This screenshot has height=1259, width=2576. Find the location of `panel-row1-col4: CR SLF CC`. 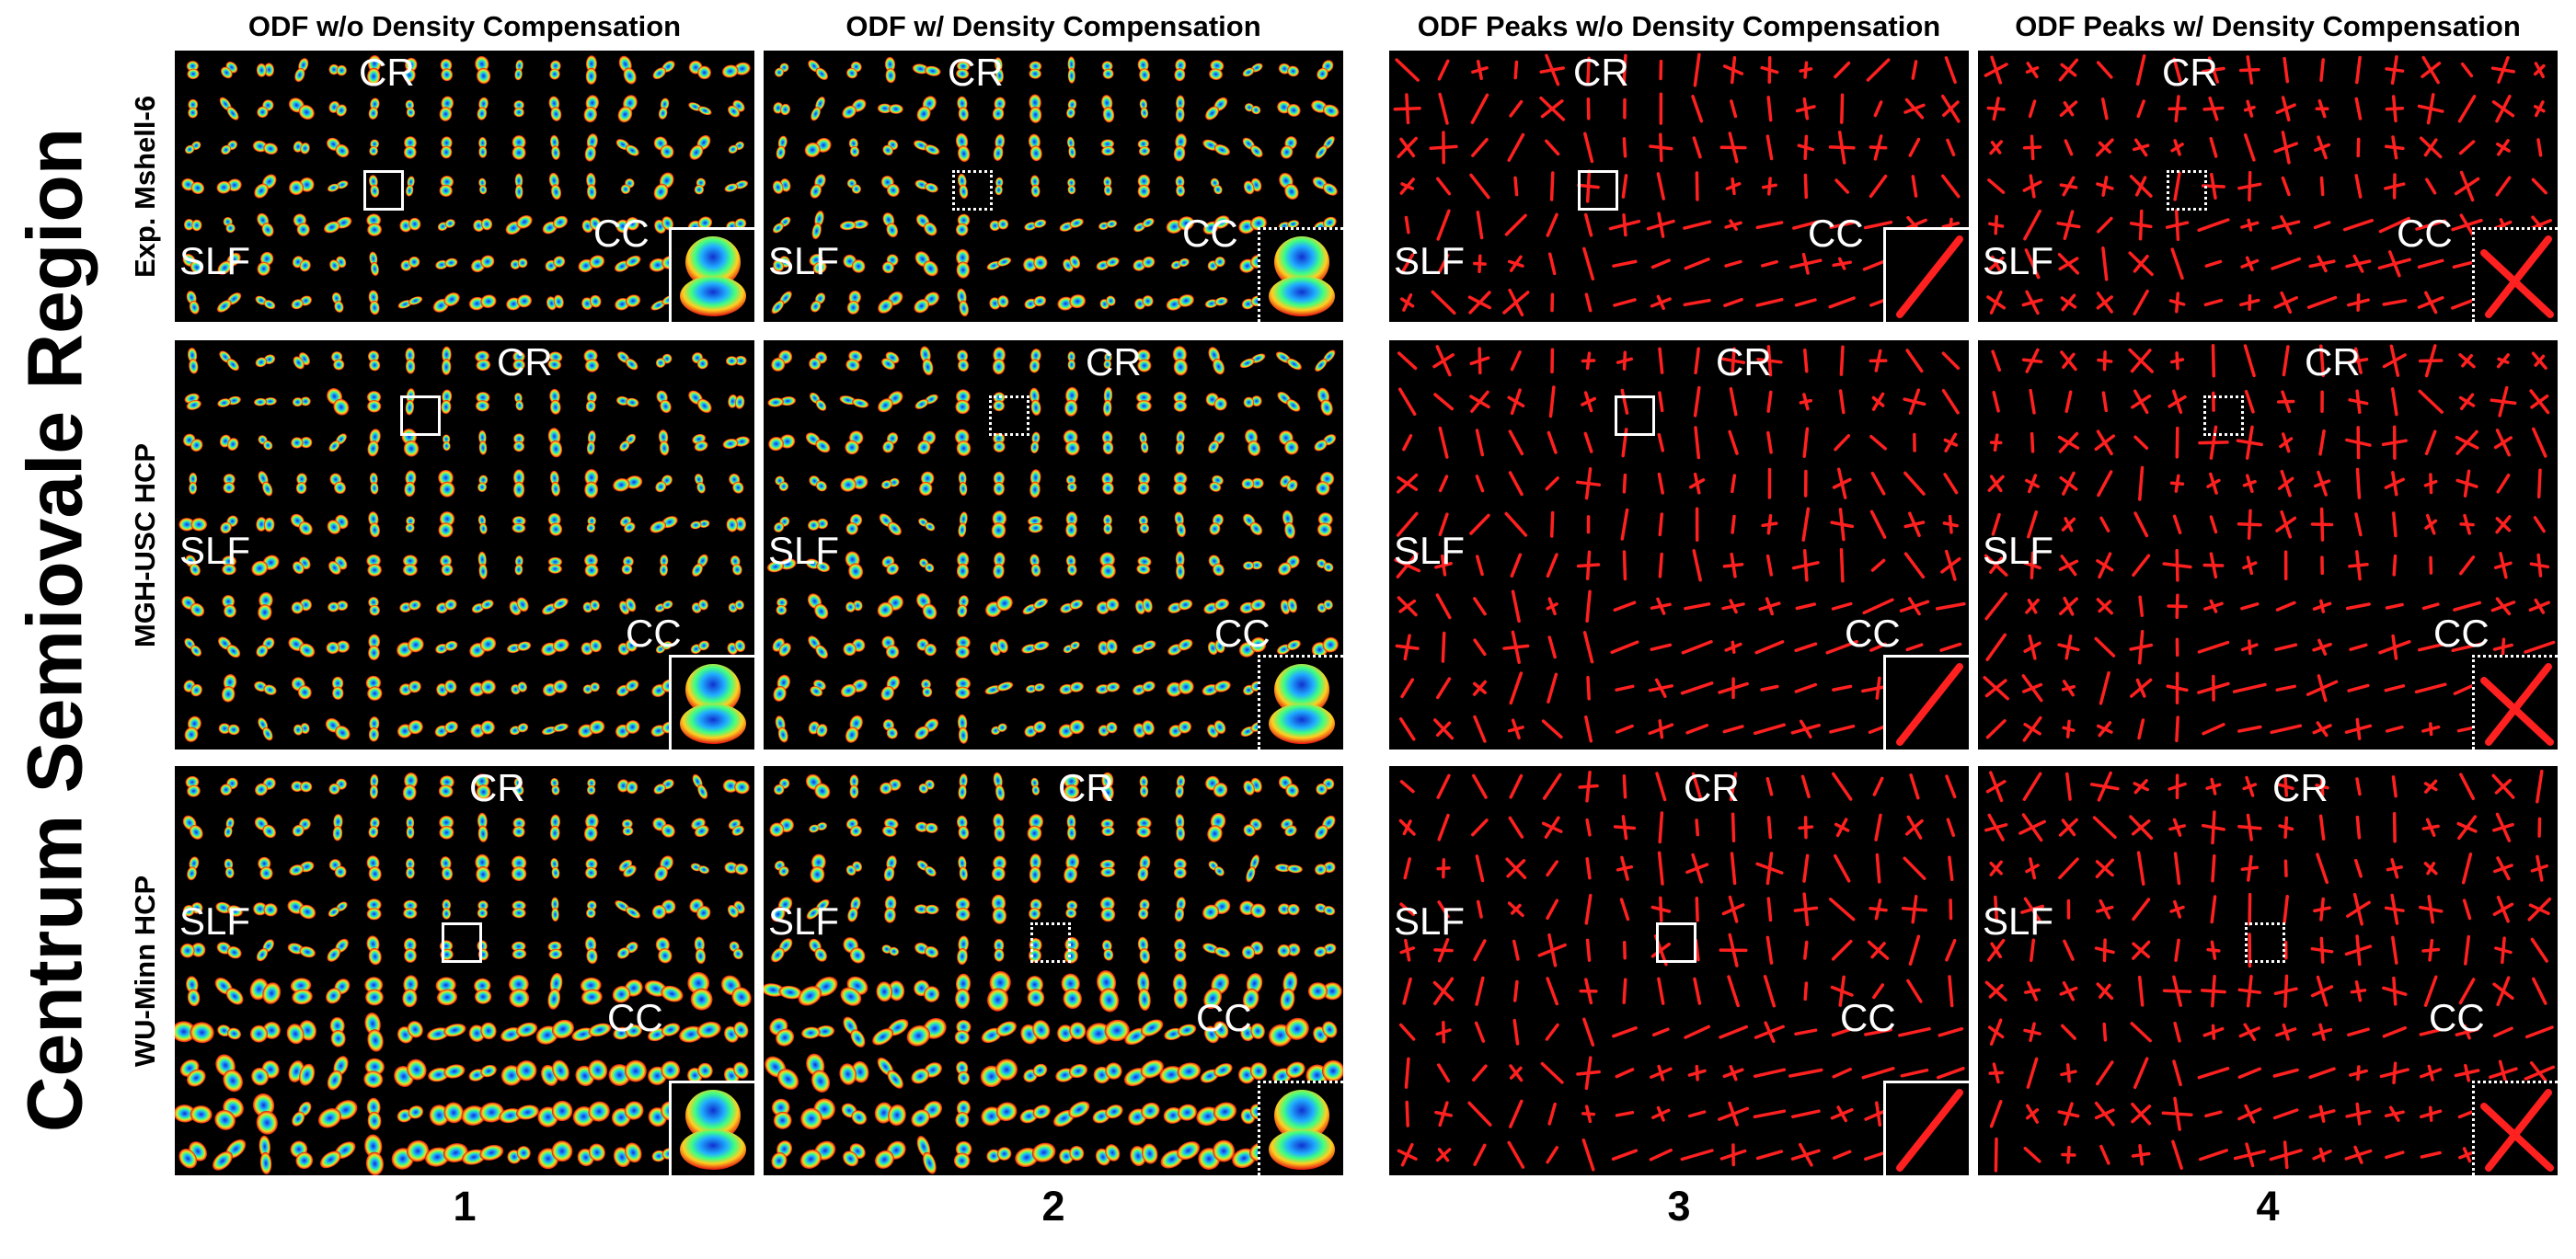

panel-row1-col4: CR SLF CC is located at coordinates (2268, 186).